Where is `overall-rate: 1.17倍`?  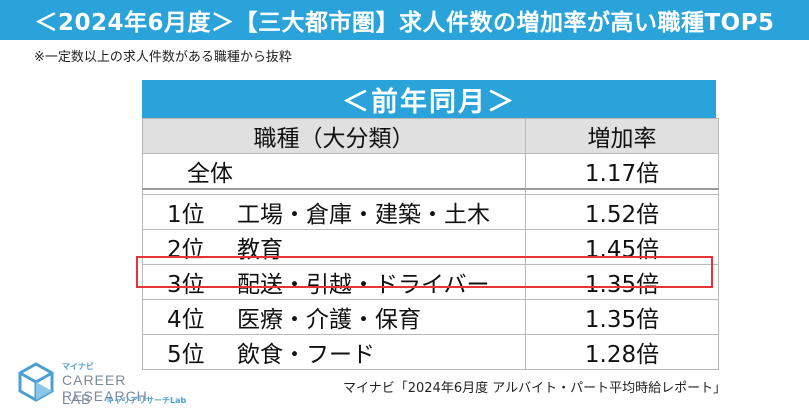
overall-rate: 1.17倍 is located at coordinates (622, 171).